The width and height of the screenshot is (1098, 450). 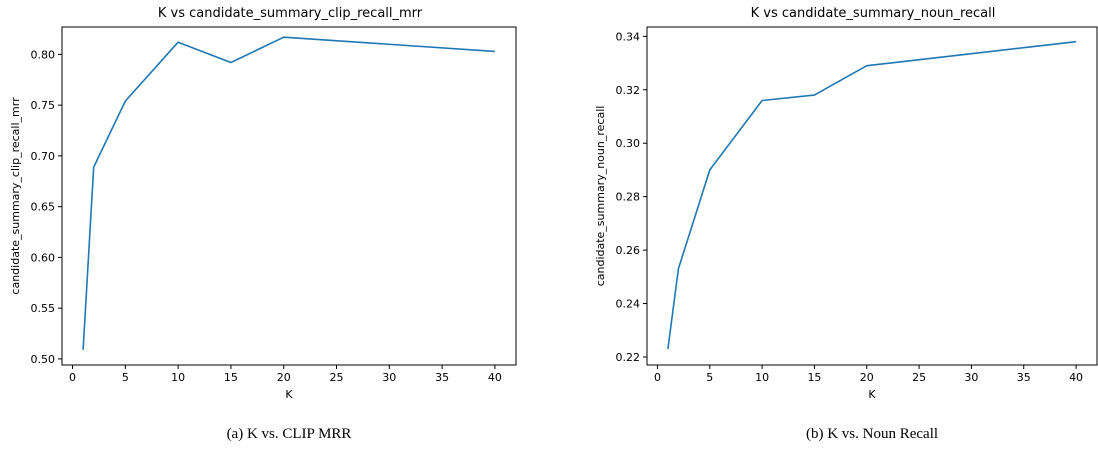 I want to click on chart-a-y-ticks: 0.50 0.55 0.60 0.65 0.70 0.75 0.80, so click(x=46, y=207).